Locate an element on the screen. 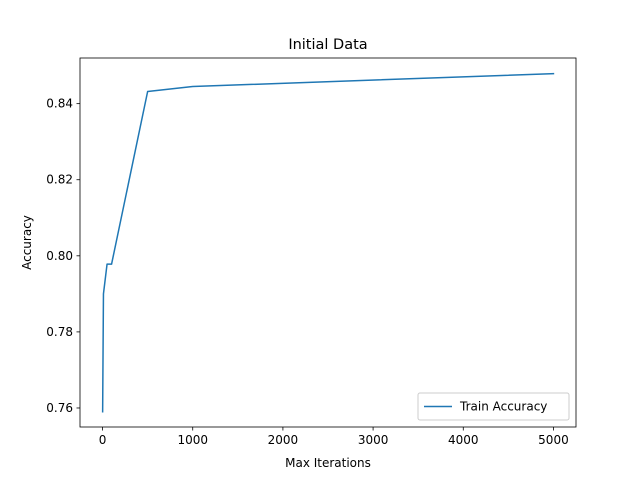  x-tick-label: 2000 is located at coordinates (283, 440).